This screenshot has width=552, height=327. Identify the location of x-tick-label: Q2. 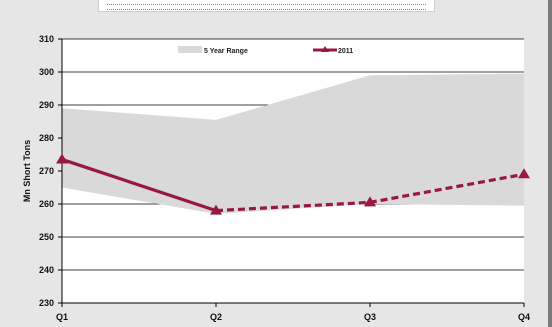
(216, 317).